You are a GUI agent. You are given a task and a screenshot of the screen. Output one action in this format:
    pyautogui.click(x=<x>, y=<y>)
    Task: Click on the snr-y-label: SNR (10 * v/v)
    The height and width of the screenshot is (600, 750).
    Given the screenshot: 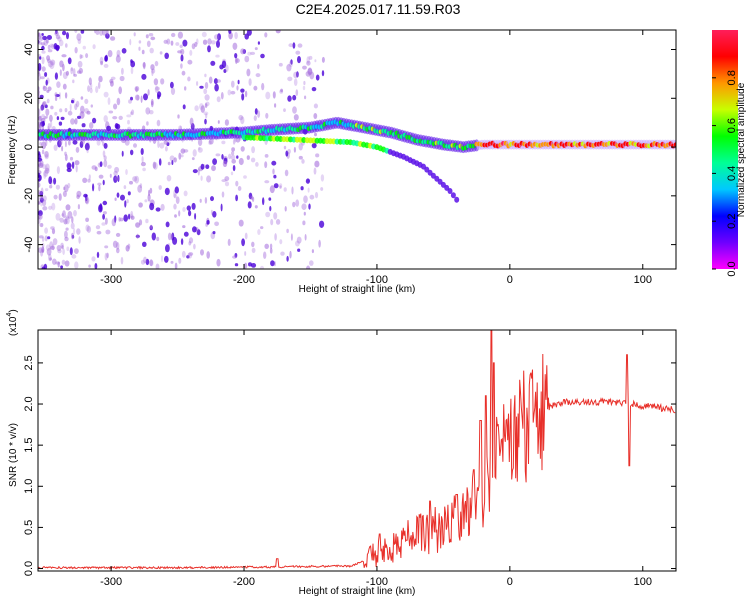 What is the action you would take?
    pyautogui.click(x=13, y=455)
    